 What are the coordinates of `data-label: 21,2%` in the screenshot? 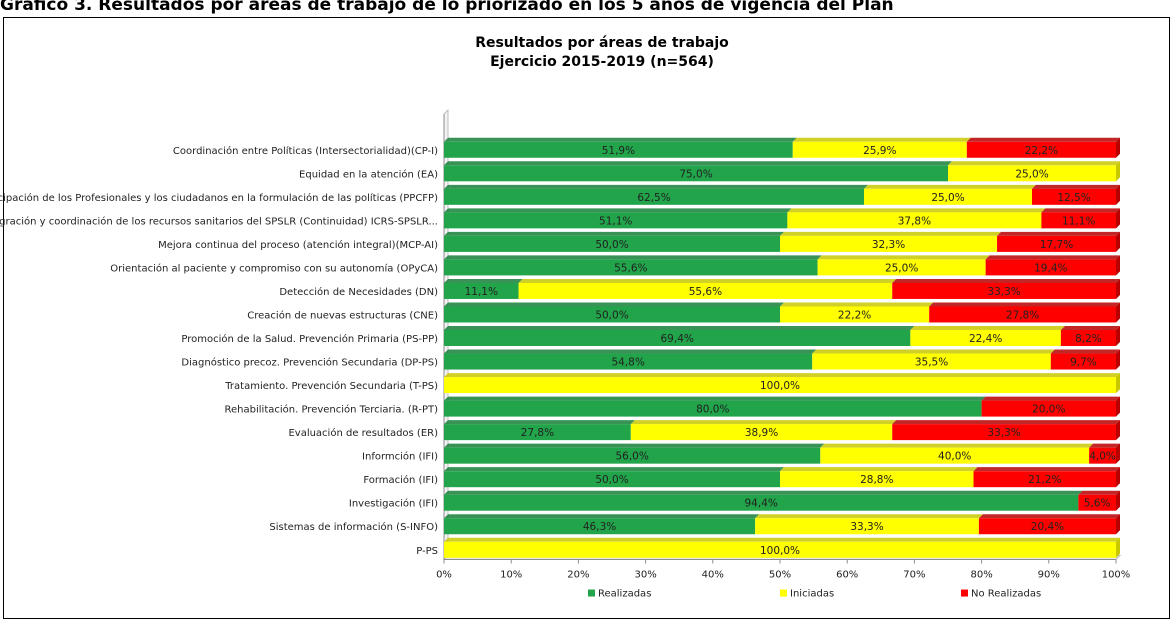 It's located at (1044, 480).